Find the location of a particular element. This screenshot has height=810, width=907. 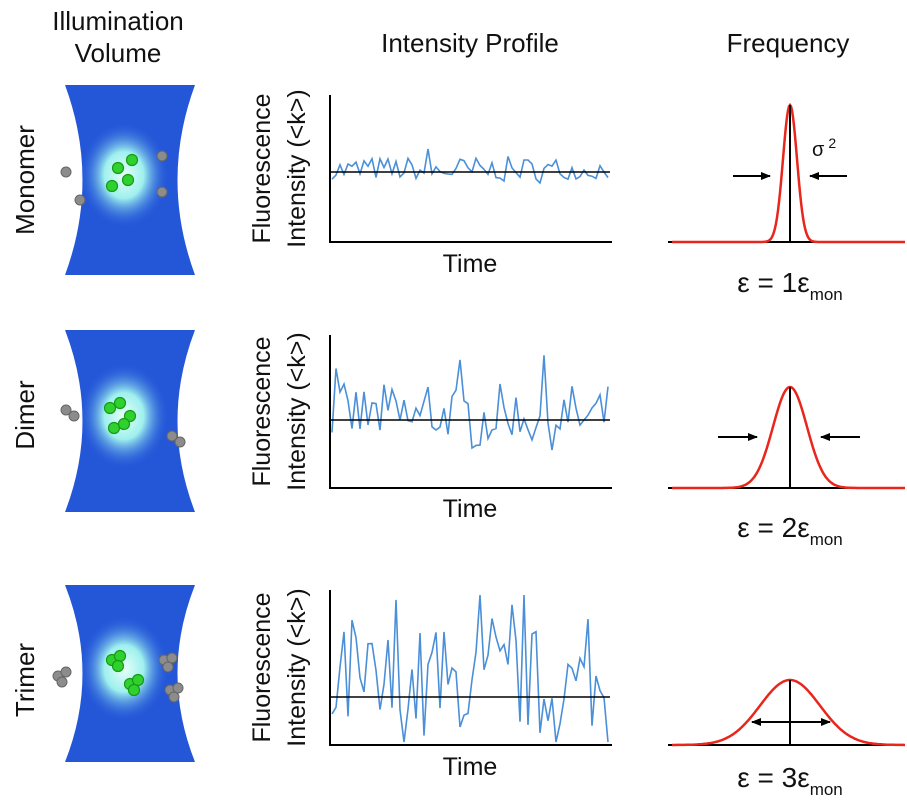

header-illumination: Volume is located at coordinates (118, 53).